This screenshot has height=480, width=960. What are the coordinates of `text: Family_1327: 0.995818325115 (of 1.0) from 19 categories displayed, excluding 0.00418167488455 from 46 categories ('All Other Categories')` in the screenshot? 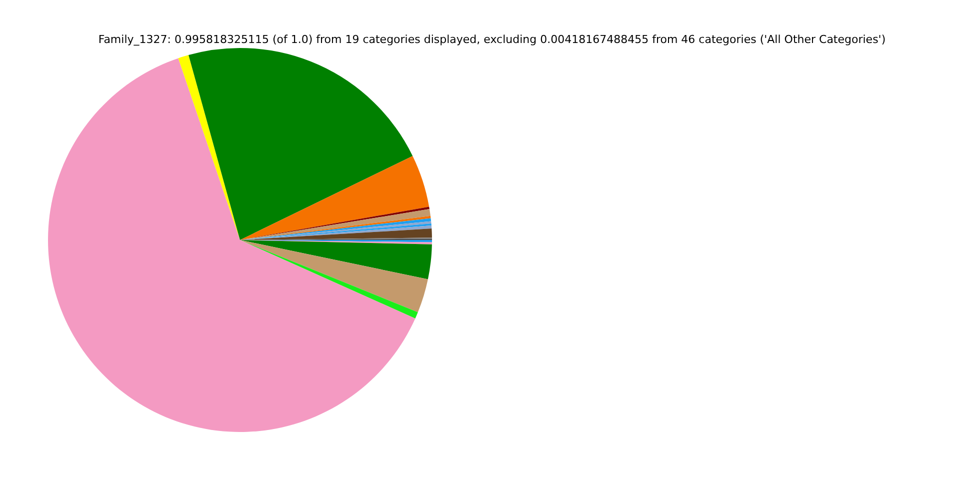 It's located at (492, 39).